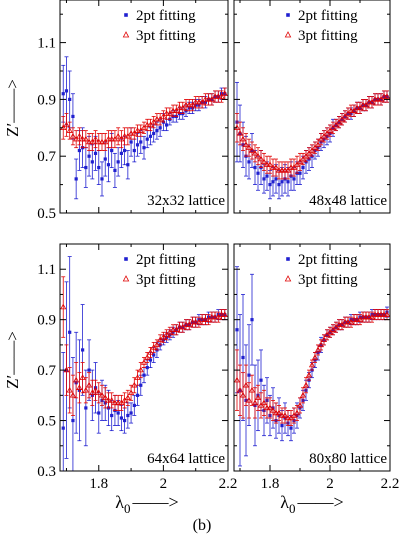 The height and width of the screenshot is (537, 415). Describe the element at coordinates (312, 370) in the screenshot. I see `y-ticks` at that location.